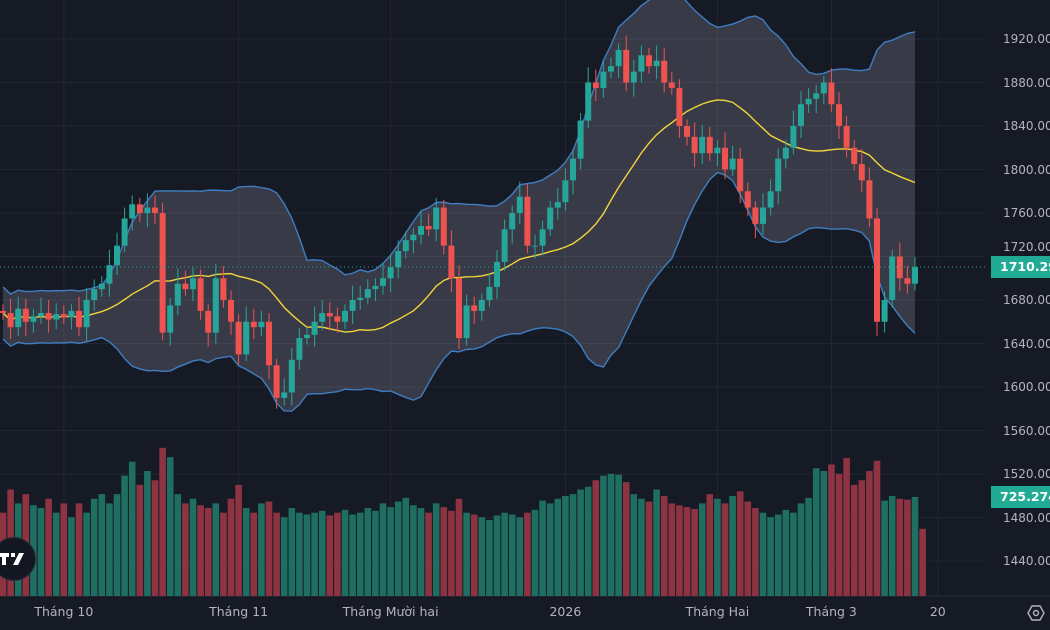 The image size is (1050, 630). What do you see at coordinates (1026, 387) in the screenshot?
I see `price-tick-label: 1600.00` at bounding box center [1026, 387].